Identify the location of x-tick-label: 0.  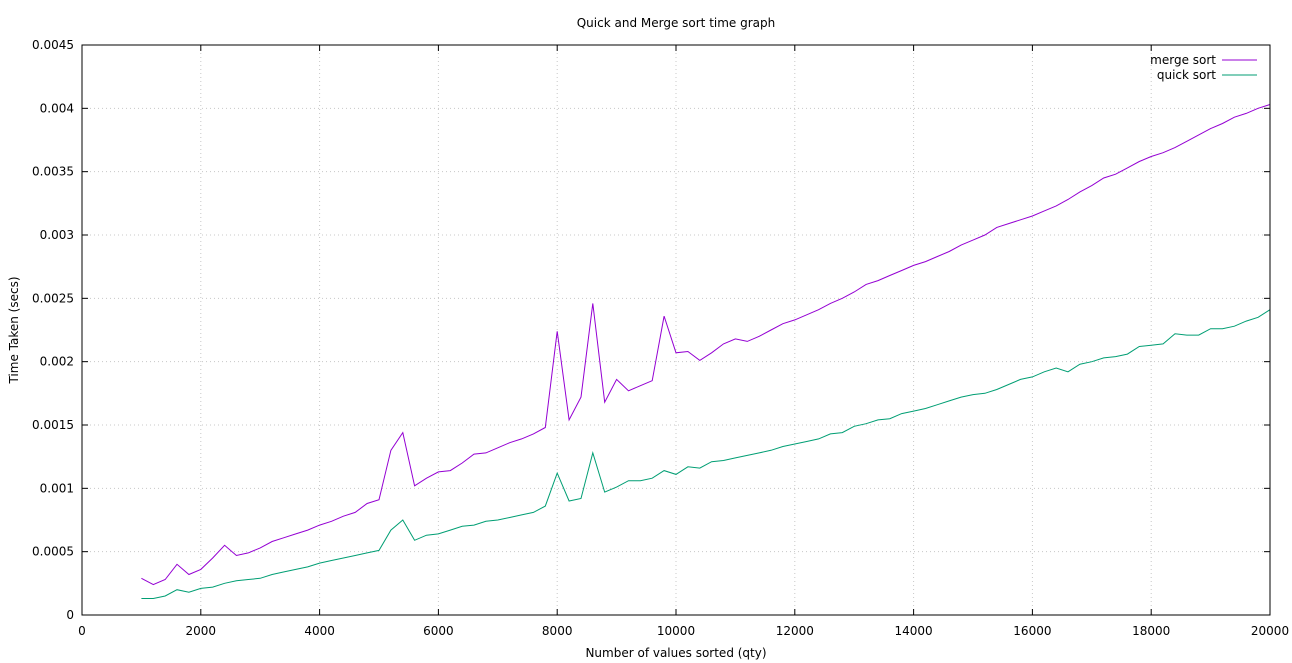
(82, 631).